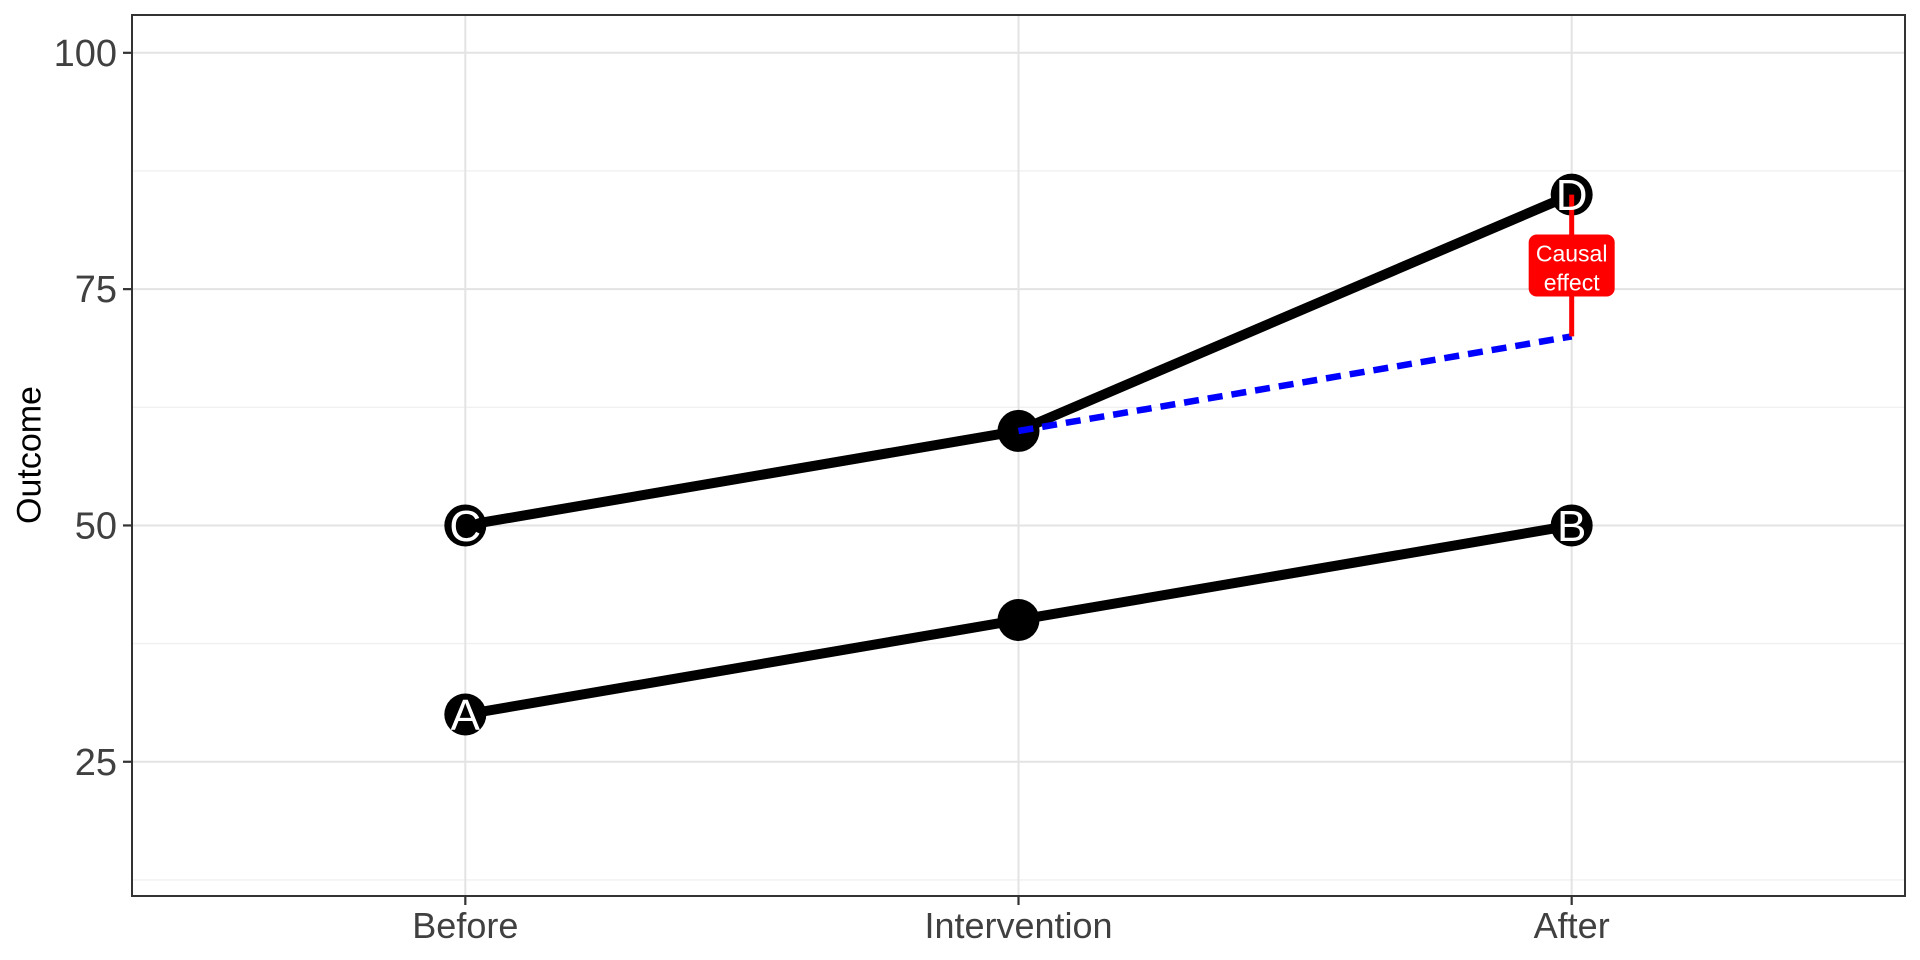 This screenshot has width=1920, height=960. Describe the element at coordinates (1295, 384) in the screenshot. I see `counterfactual-line` at that location.